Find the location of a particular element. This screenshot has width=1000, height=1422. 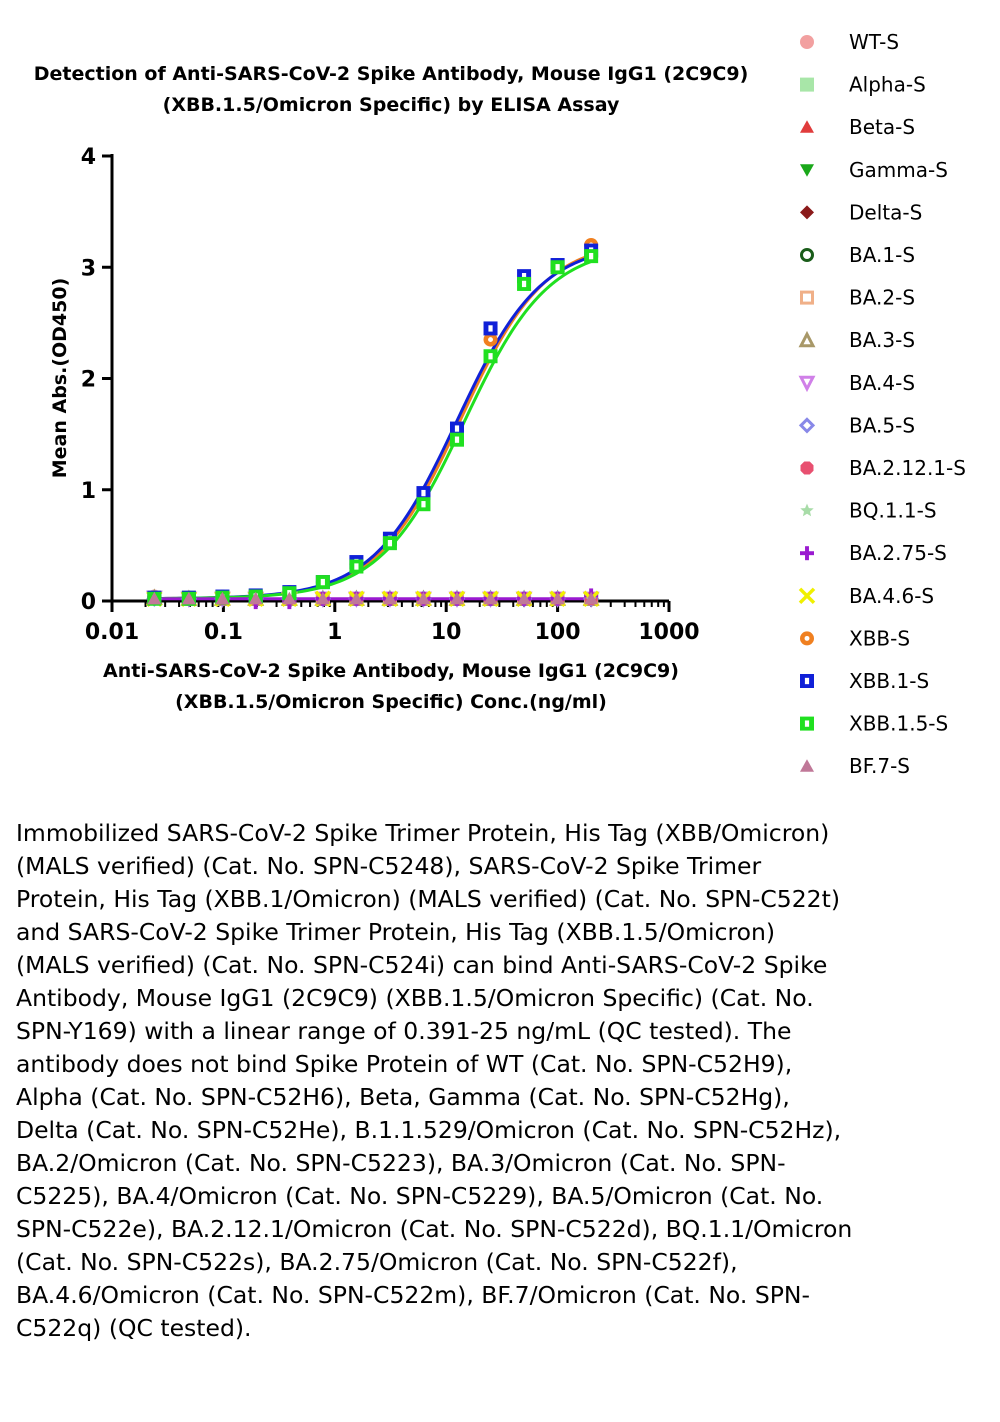

legend-label: BA.4-S is located at coordinates (882, 383).